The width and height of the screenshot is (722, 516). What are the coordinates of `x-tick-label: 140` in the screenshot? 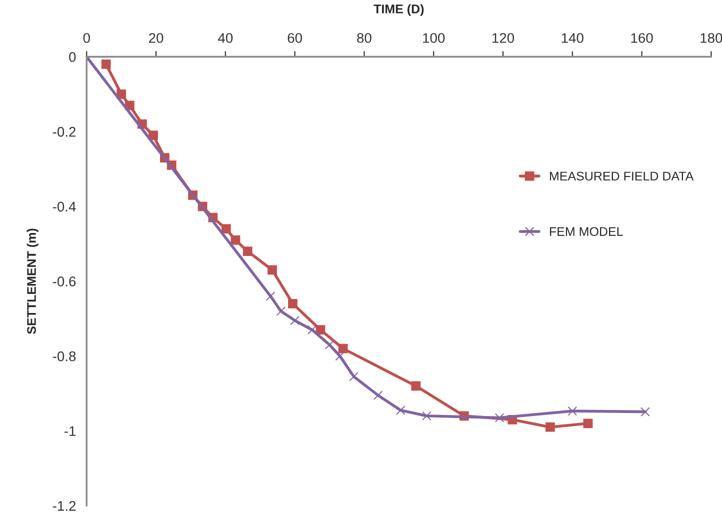 It's located at (573, 38).